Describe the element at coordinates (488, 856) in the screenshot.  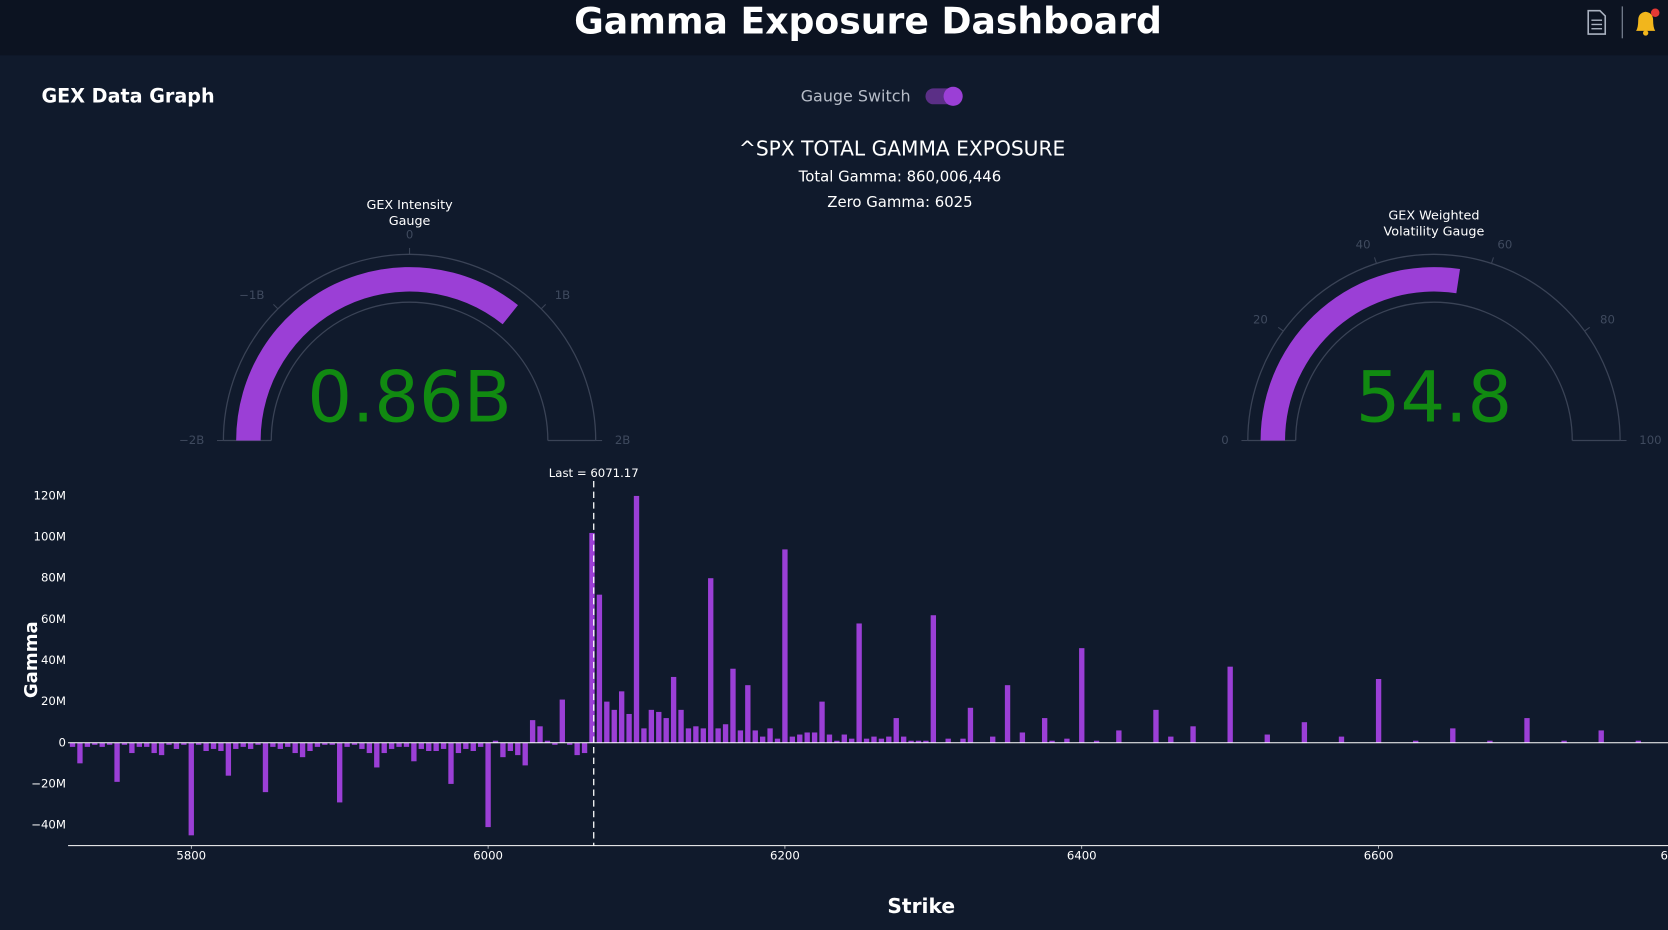
I see `x-tick-label: 6000` at that location.